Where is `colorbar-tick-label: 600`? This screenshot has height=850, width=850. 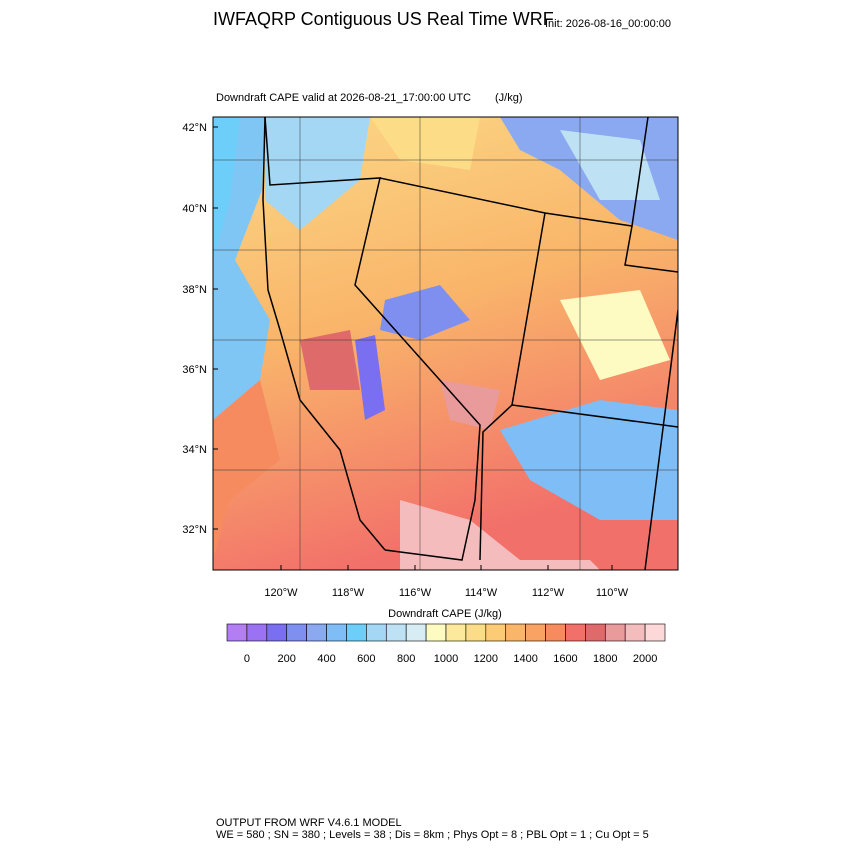
colorbar-tick-label: 600 is located at coordinates (366, 659).